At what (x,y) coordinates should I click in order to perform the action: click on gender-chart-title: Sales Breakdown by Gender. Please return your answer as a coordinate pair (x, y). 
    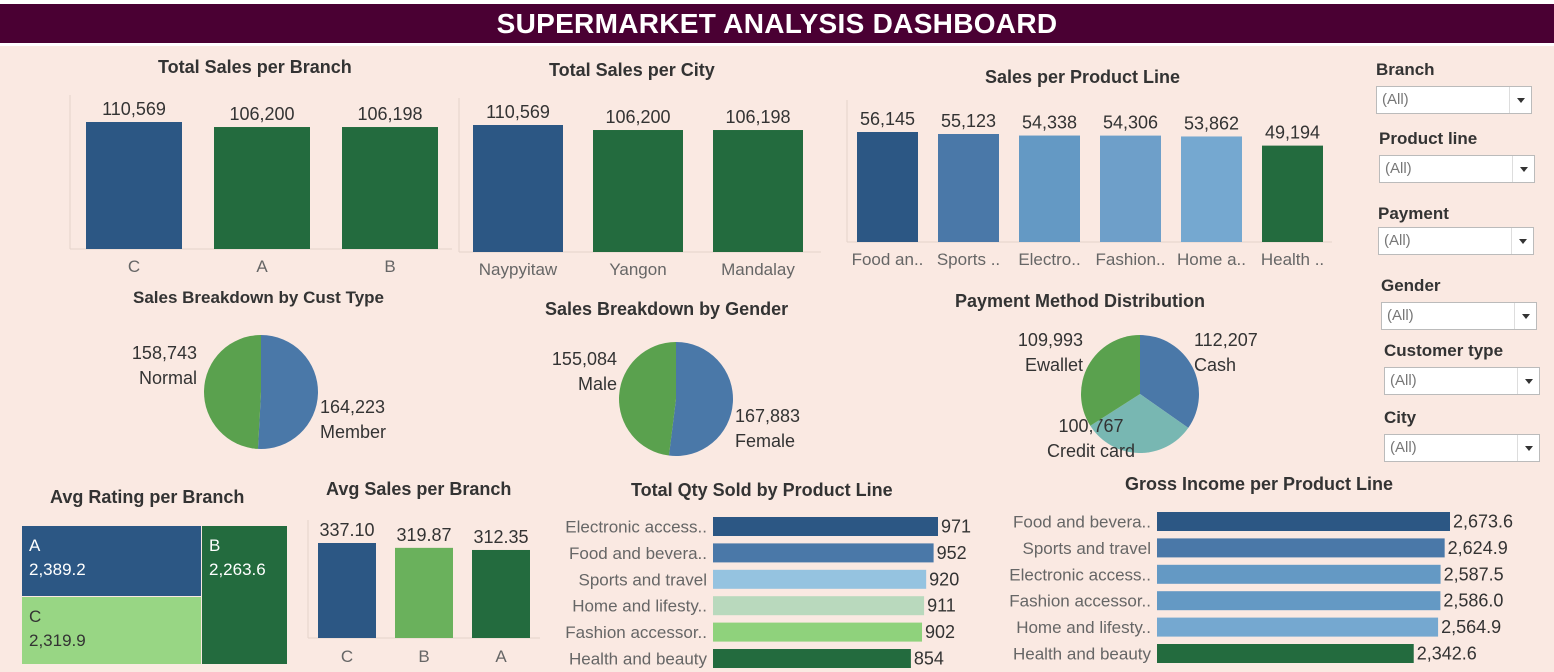
    Looking at the image, I should click on (667, 309).